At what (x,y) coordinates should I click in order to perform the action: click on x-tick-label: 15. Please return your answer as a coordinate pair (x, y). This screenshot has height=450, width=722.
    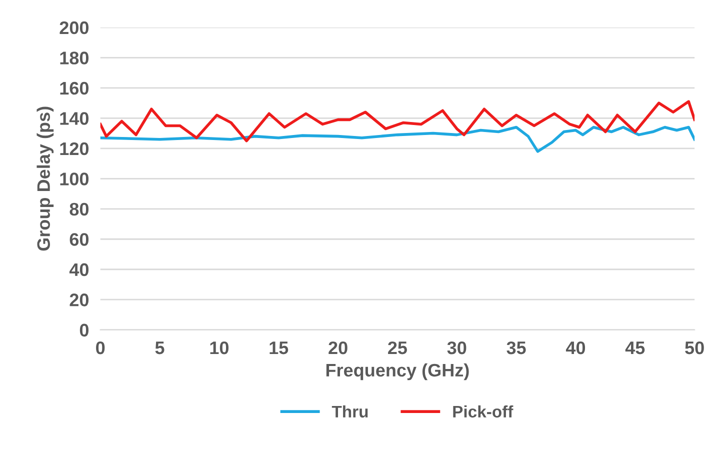
    Looking at the image, I should click on (279, 348).